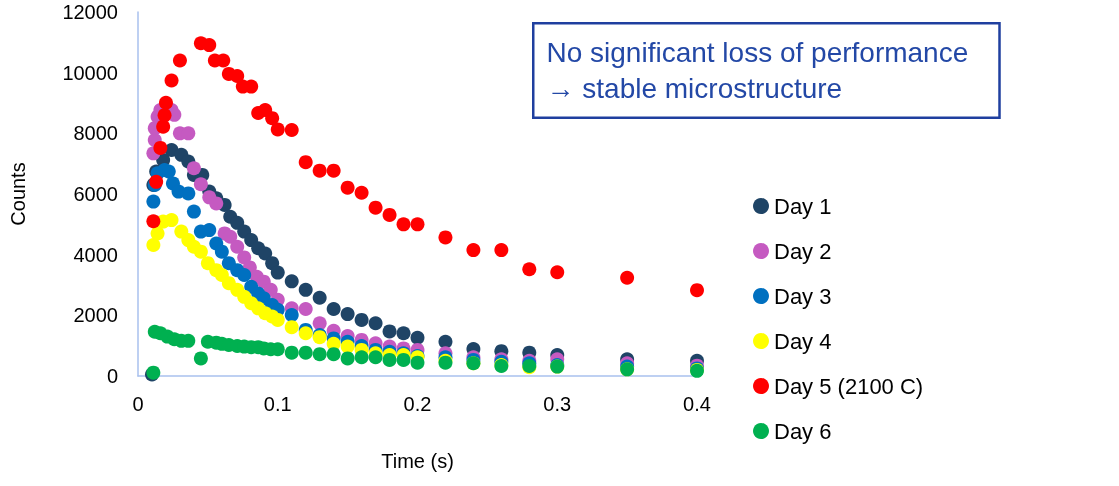 This screenshot has height=486, width=1119. I want to click on legend-label: Day 1, so click(803, 206).